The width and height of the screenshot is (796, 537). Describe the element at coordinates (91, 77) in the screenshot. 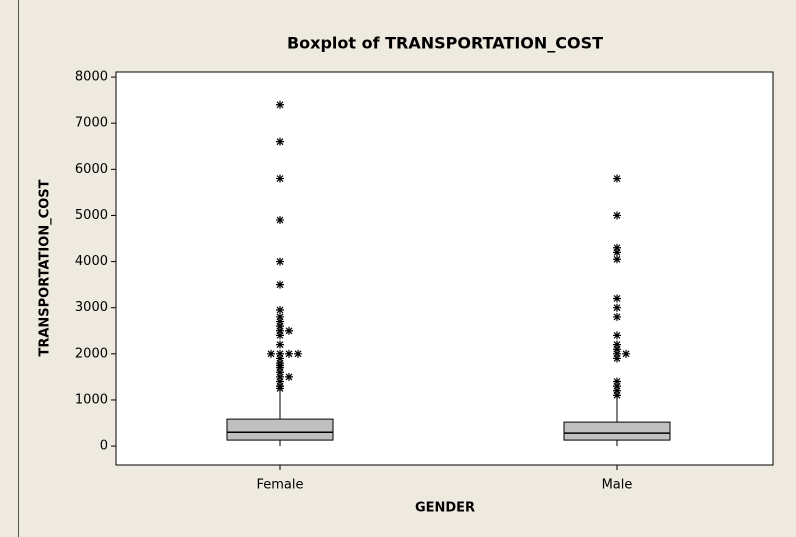

I see `y-tick-label: 8000` at that location.